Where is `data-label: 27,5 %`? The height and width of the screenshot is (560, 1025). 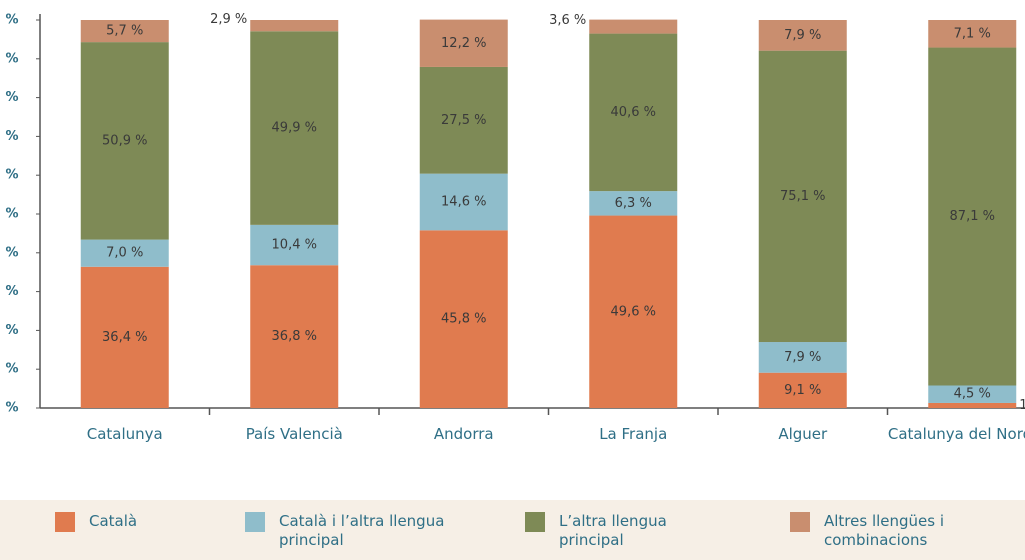
data-label: 27,5 % is located at coordinates (463, 120).